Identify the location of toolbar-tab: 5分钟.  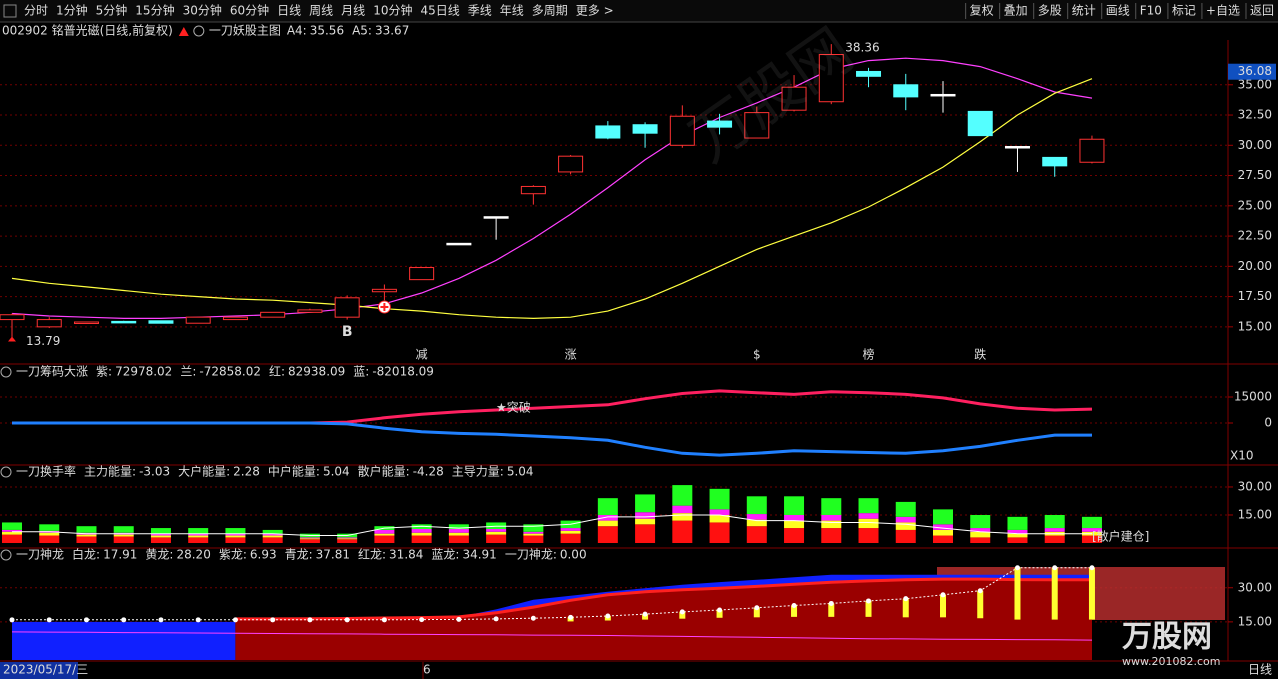
(112, 10).